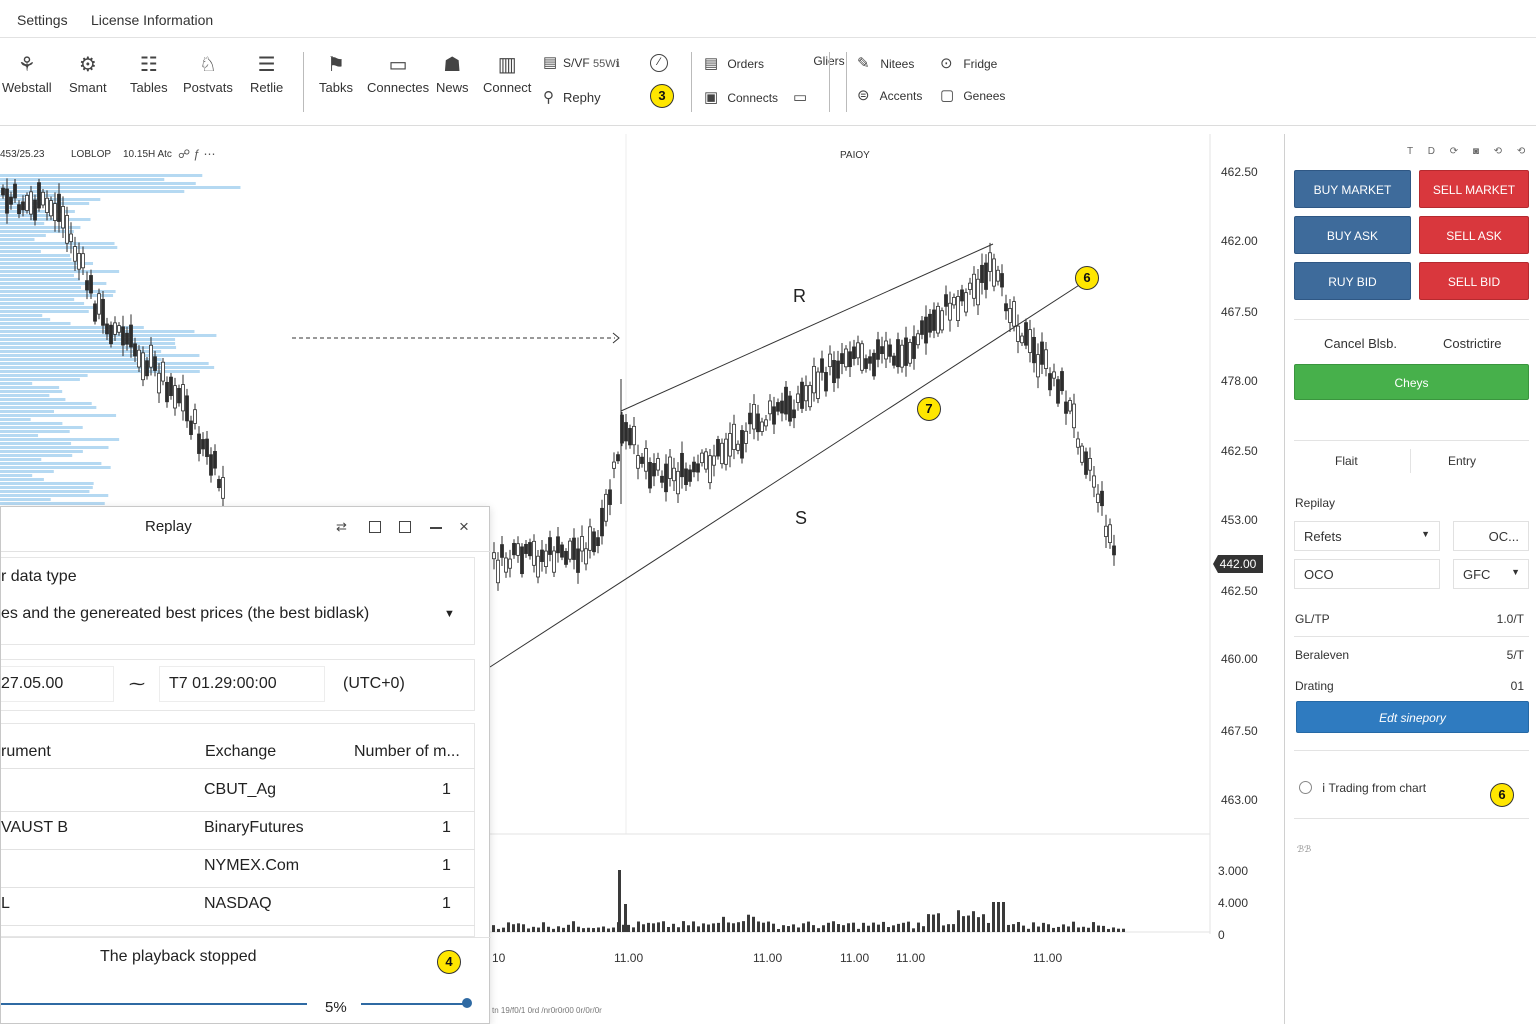 The height and width of the screenshot is (1024, 1536). What do you see at coordinates (154, 1004) in the screenshot?
I see `playback-progress-bar` at bounding box center [154, 1004].